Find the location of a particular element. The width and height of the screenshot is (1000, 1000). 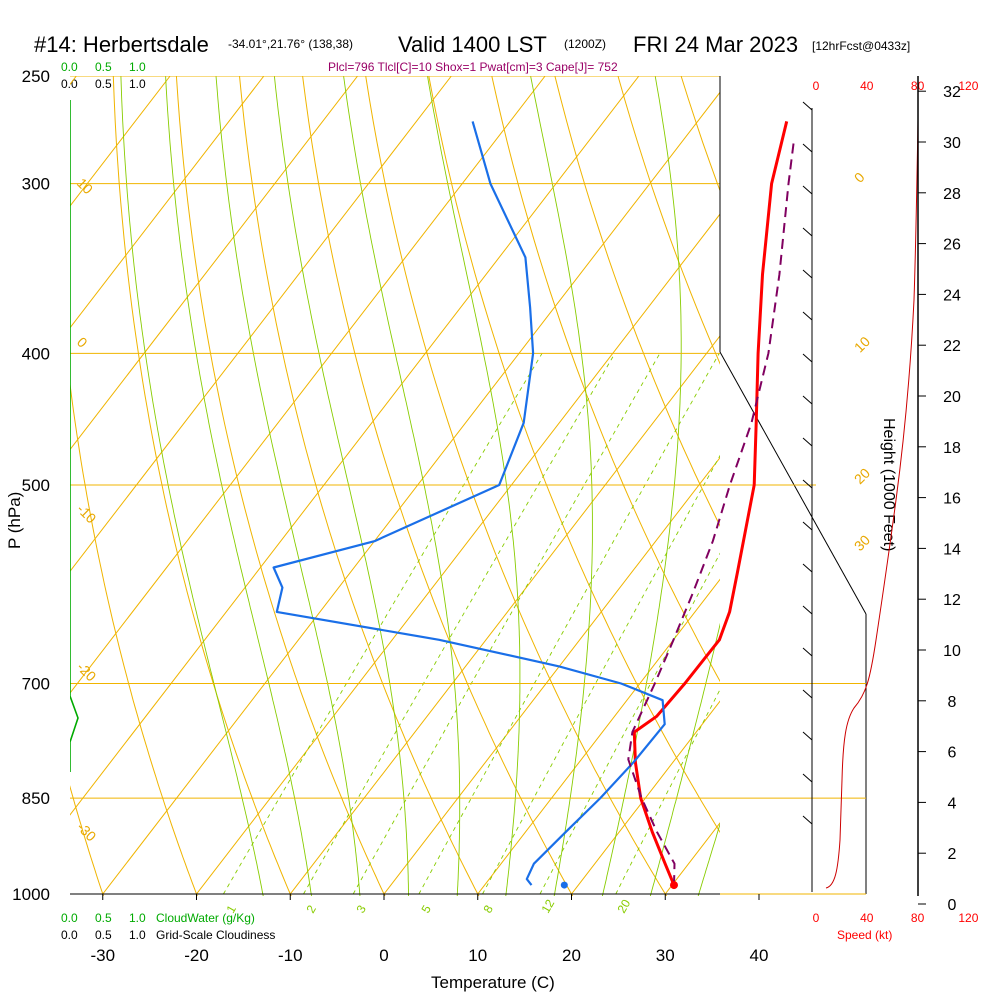

valid-date: FRI 24 Mar 2023 is located at coordinates (715, 44).